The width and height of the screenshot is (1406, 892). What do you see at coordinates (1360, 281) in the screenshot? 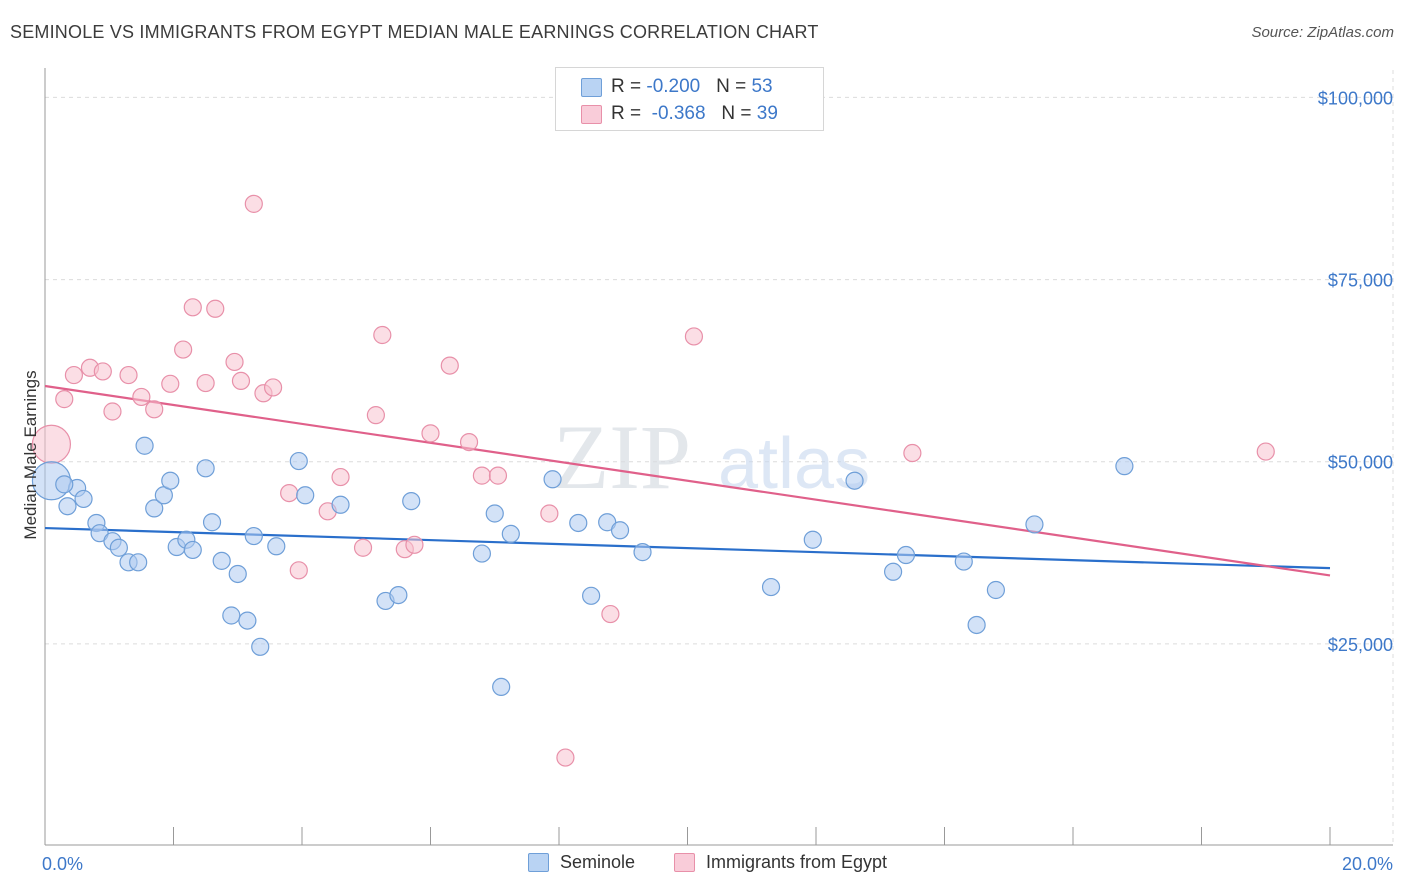
I see `y-tick-label: $75,000` at bounding box center [1360, 281].